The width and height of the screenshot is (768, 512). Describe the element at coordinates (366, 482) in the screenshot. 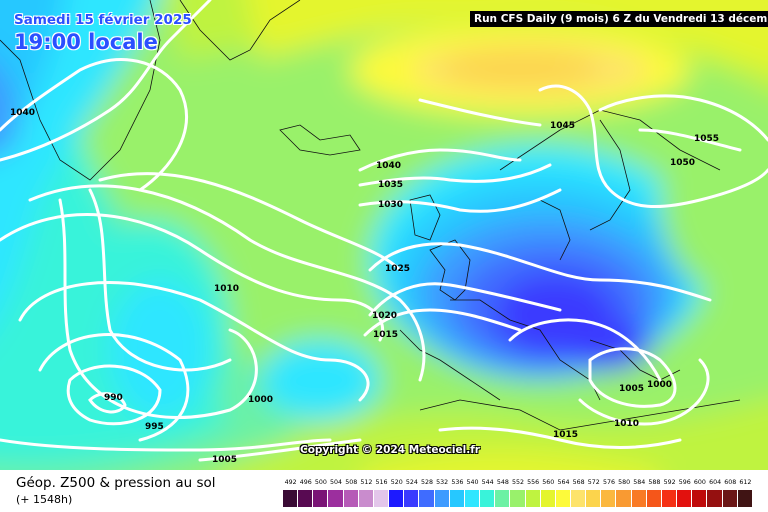

I see `scale-value: 512` at that location.